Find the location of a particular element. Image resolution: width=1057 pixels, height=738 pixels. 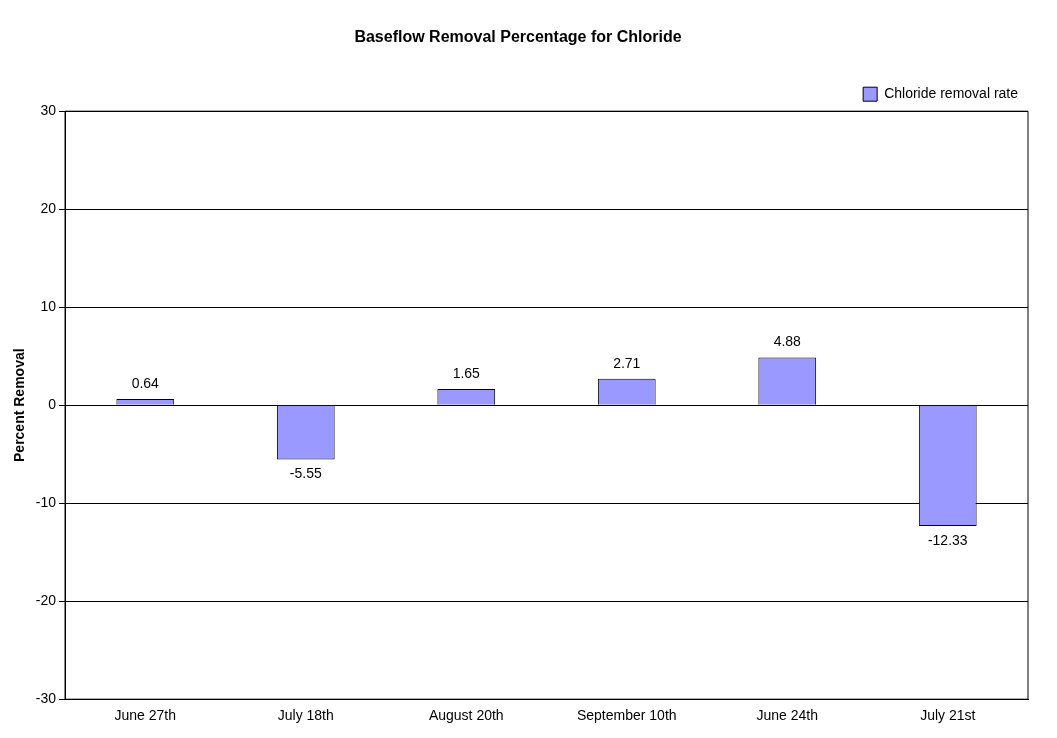

y-tick-label: -20 is located at coordinates (46, 600).